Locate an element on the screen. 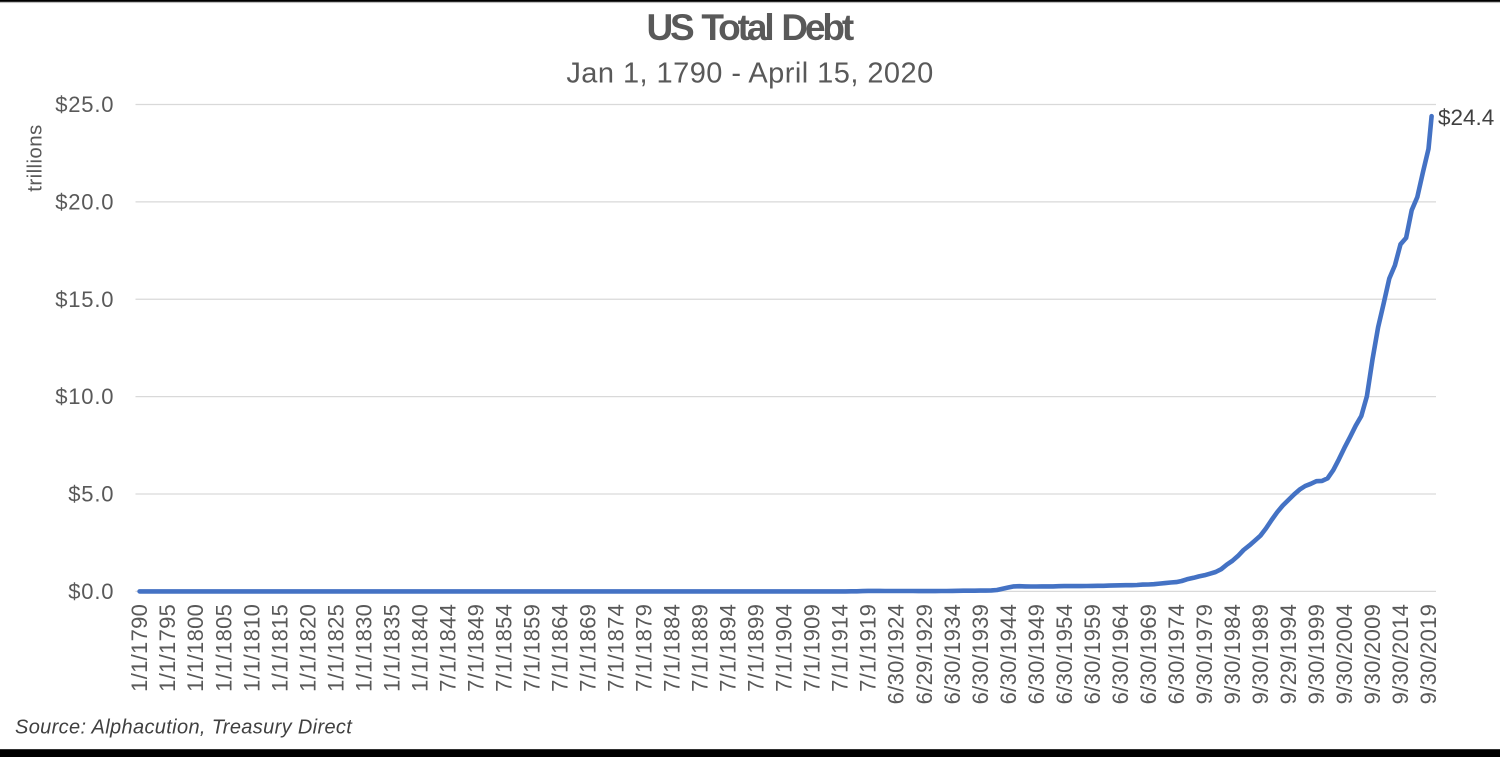 The image size is (1500, 762). svg-text: 1/1/1800 is located at coordinates (195, 648).